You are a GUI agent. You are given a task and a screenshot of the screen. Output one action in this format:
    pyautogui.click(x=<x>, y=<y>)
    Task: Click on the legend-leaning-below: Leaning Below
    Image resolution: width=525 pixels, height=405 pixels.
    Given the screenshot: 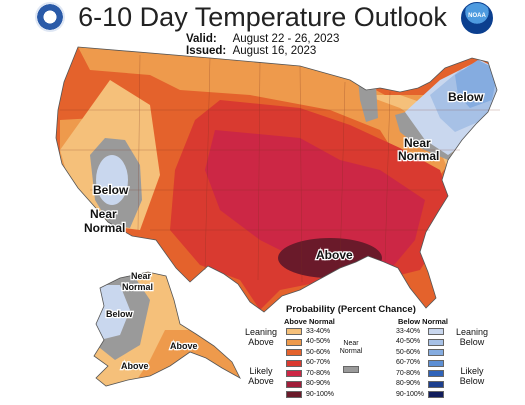 What is the action you would take?
    pyautogui.click(x=472, y=337)
    